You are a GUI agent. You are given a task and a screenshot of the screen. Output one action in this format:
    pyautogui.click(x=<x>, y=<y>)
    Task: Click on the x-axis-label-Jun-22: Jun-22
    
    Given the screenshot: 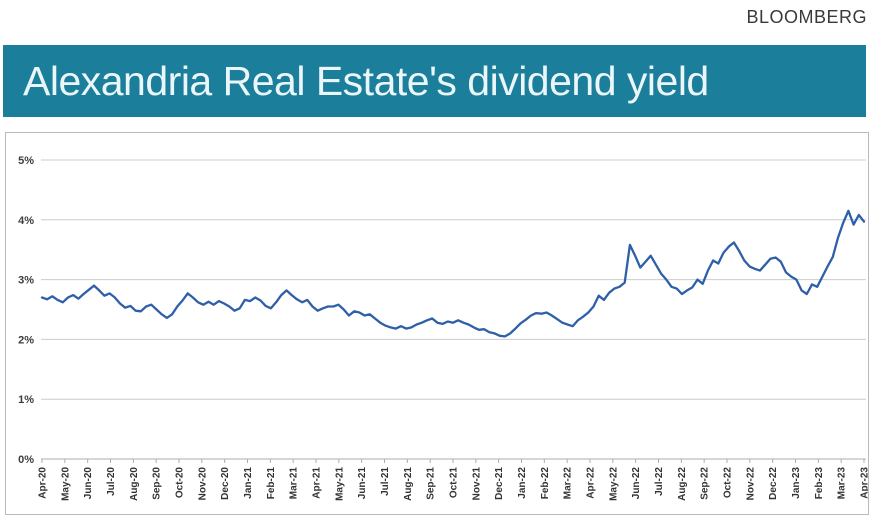 What is the action you would take?
    pyautogui.click(x=636, y=483)
    